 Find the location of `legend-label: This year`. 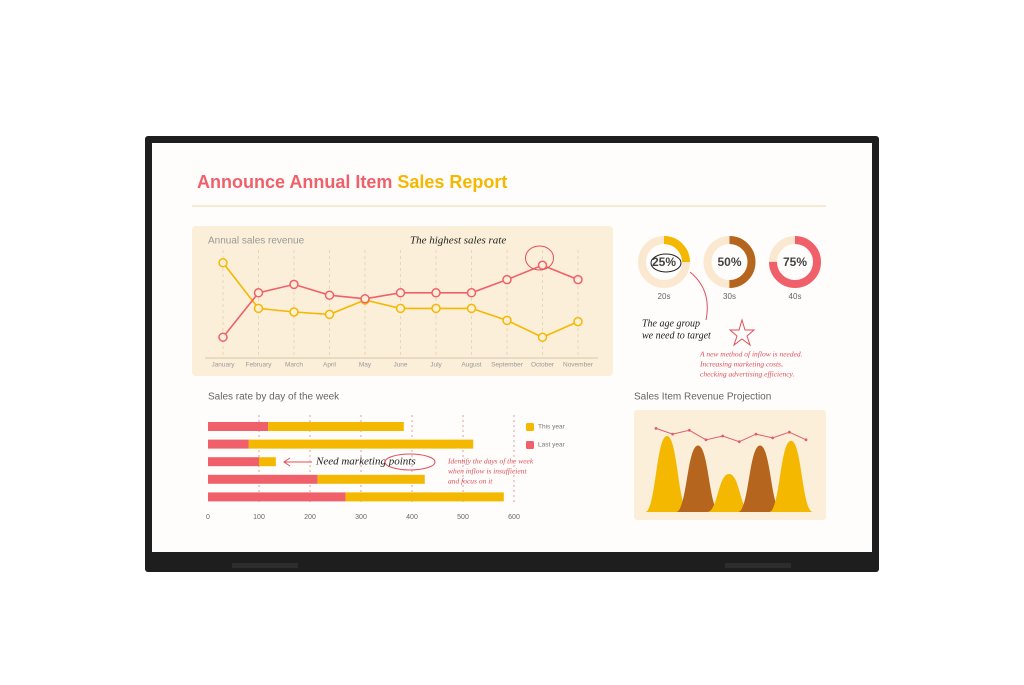

legend-label: This year is located at coordinates (552, 427).